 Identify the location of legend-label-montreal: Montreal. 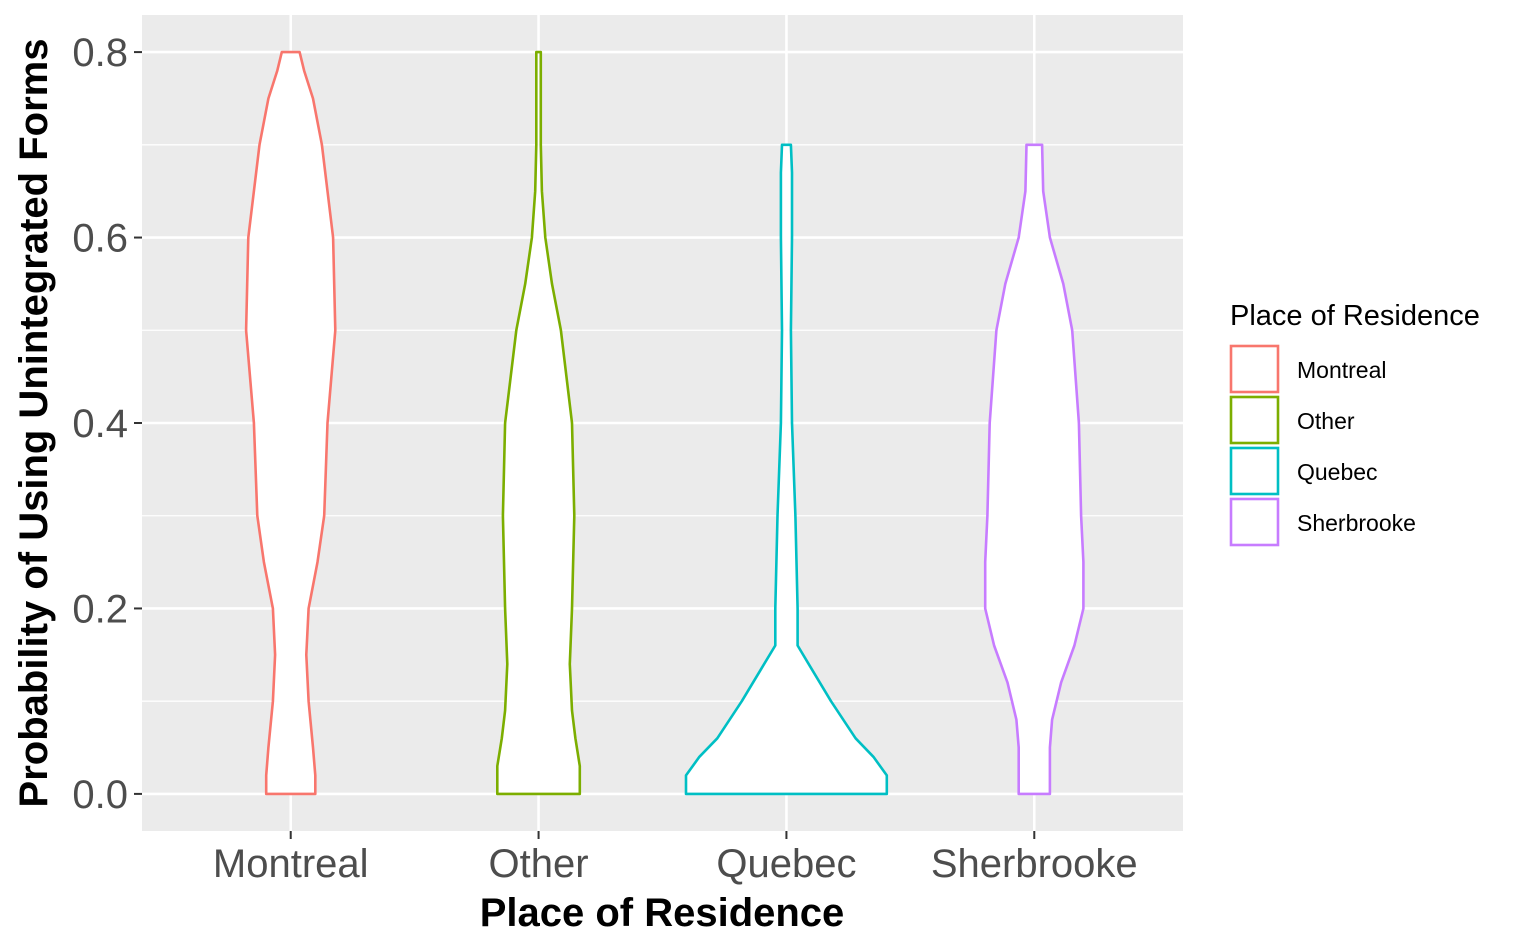
(1341, 370).